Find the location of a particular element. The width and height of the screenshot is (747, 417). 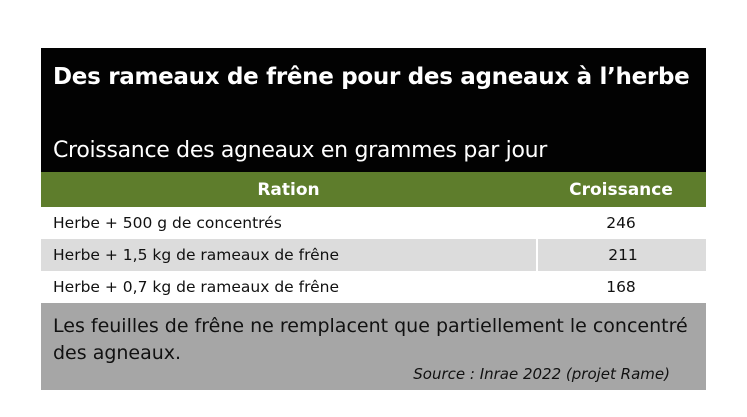

table-row: Herbe + 1,5 kg de rameaux de frêne 211 is located at coordinates (373, 255).